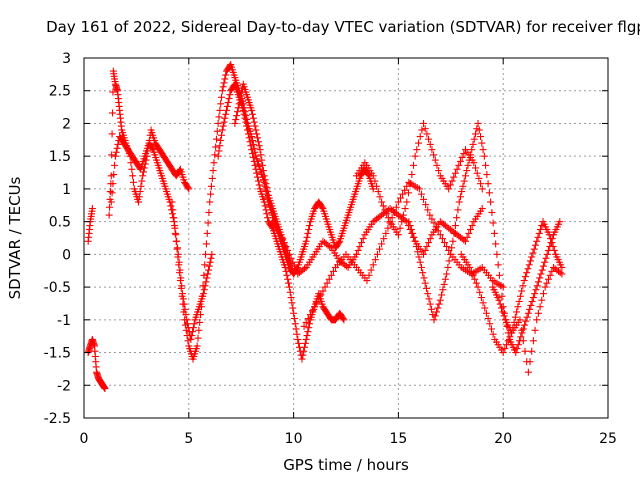 Image resolution: width=640 pixels, height=480 pixels. Describe the element at coordinates (398, 439) in the screenshot. I see `x-tick-label: 15` at that location.